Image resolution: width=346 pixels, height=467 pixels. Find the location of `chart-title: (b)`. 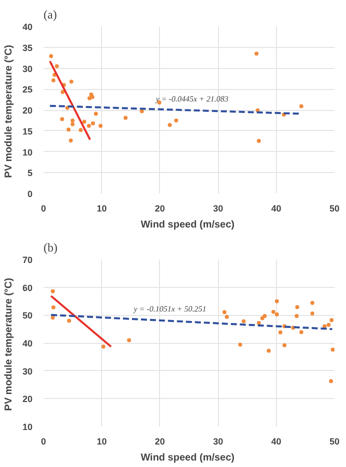

chart-title: (b) is located at coordinates (51, 247).